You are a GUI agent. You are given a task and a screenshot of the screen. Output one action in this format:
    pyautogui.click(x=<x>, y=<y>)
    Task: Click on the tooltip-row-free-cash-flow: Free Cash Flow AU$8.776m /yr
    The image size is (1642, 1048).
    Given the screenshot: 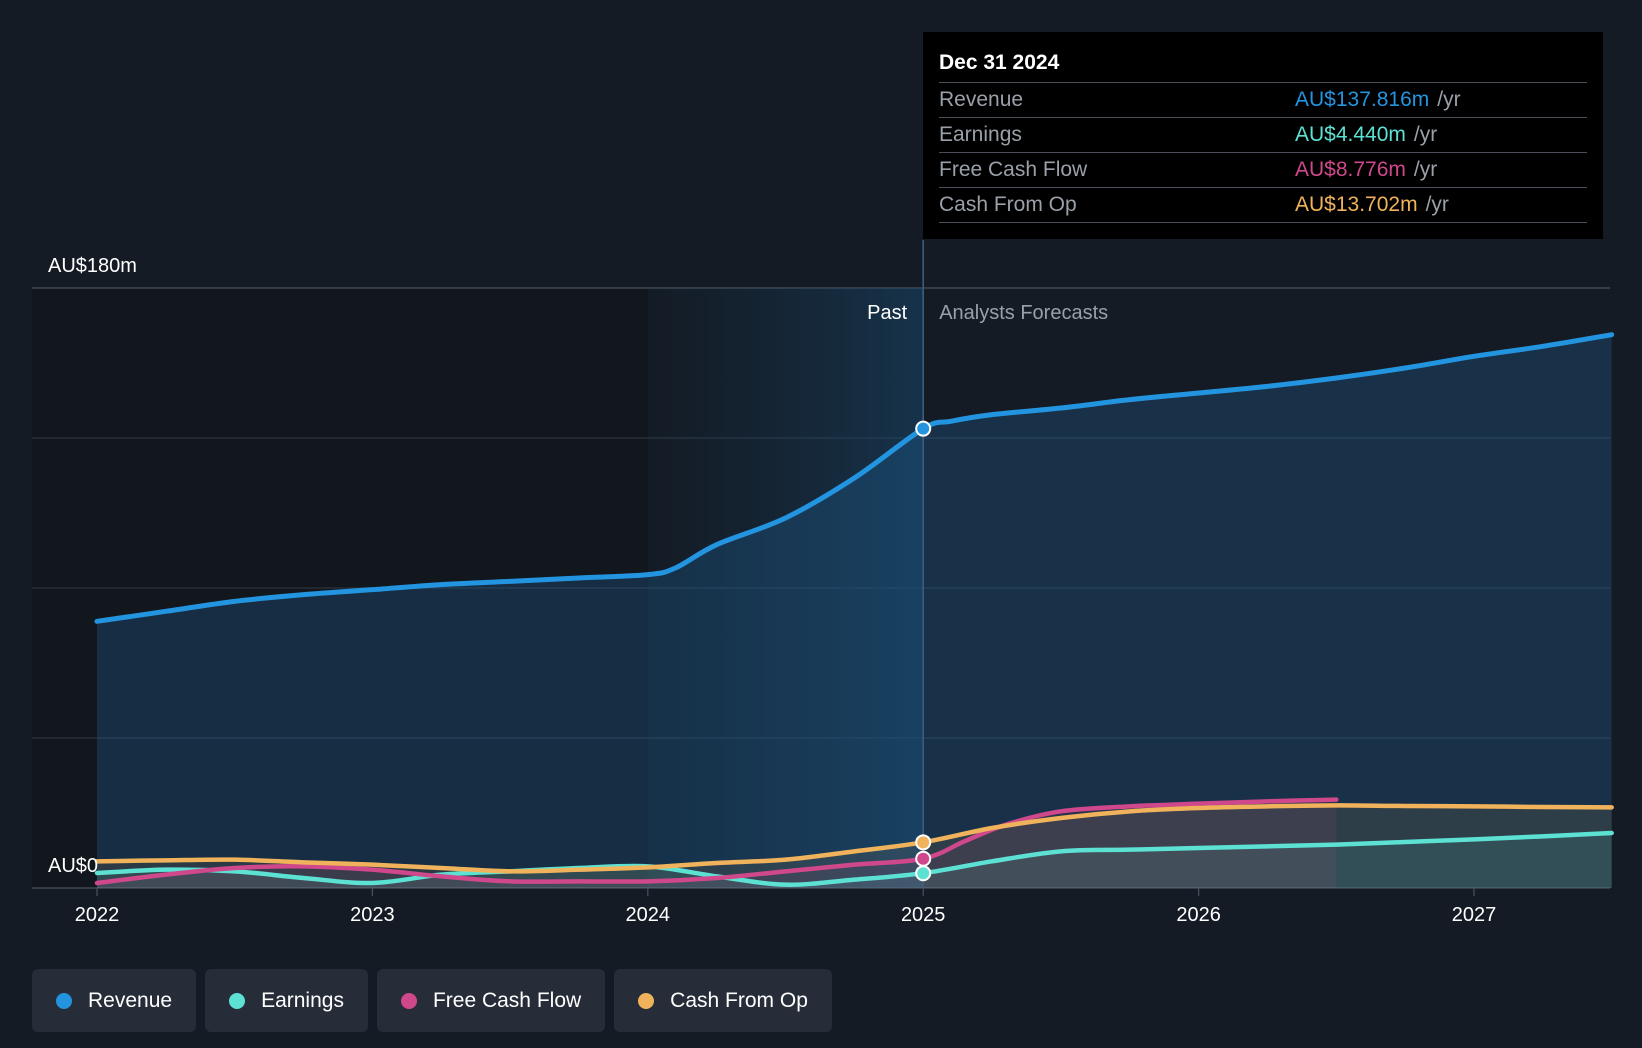 What is the action you would take?
    pyautogui.click(x=1263, y=169)
    